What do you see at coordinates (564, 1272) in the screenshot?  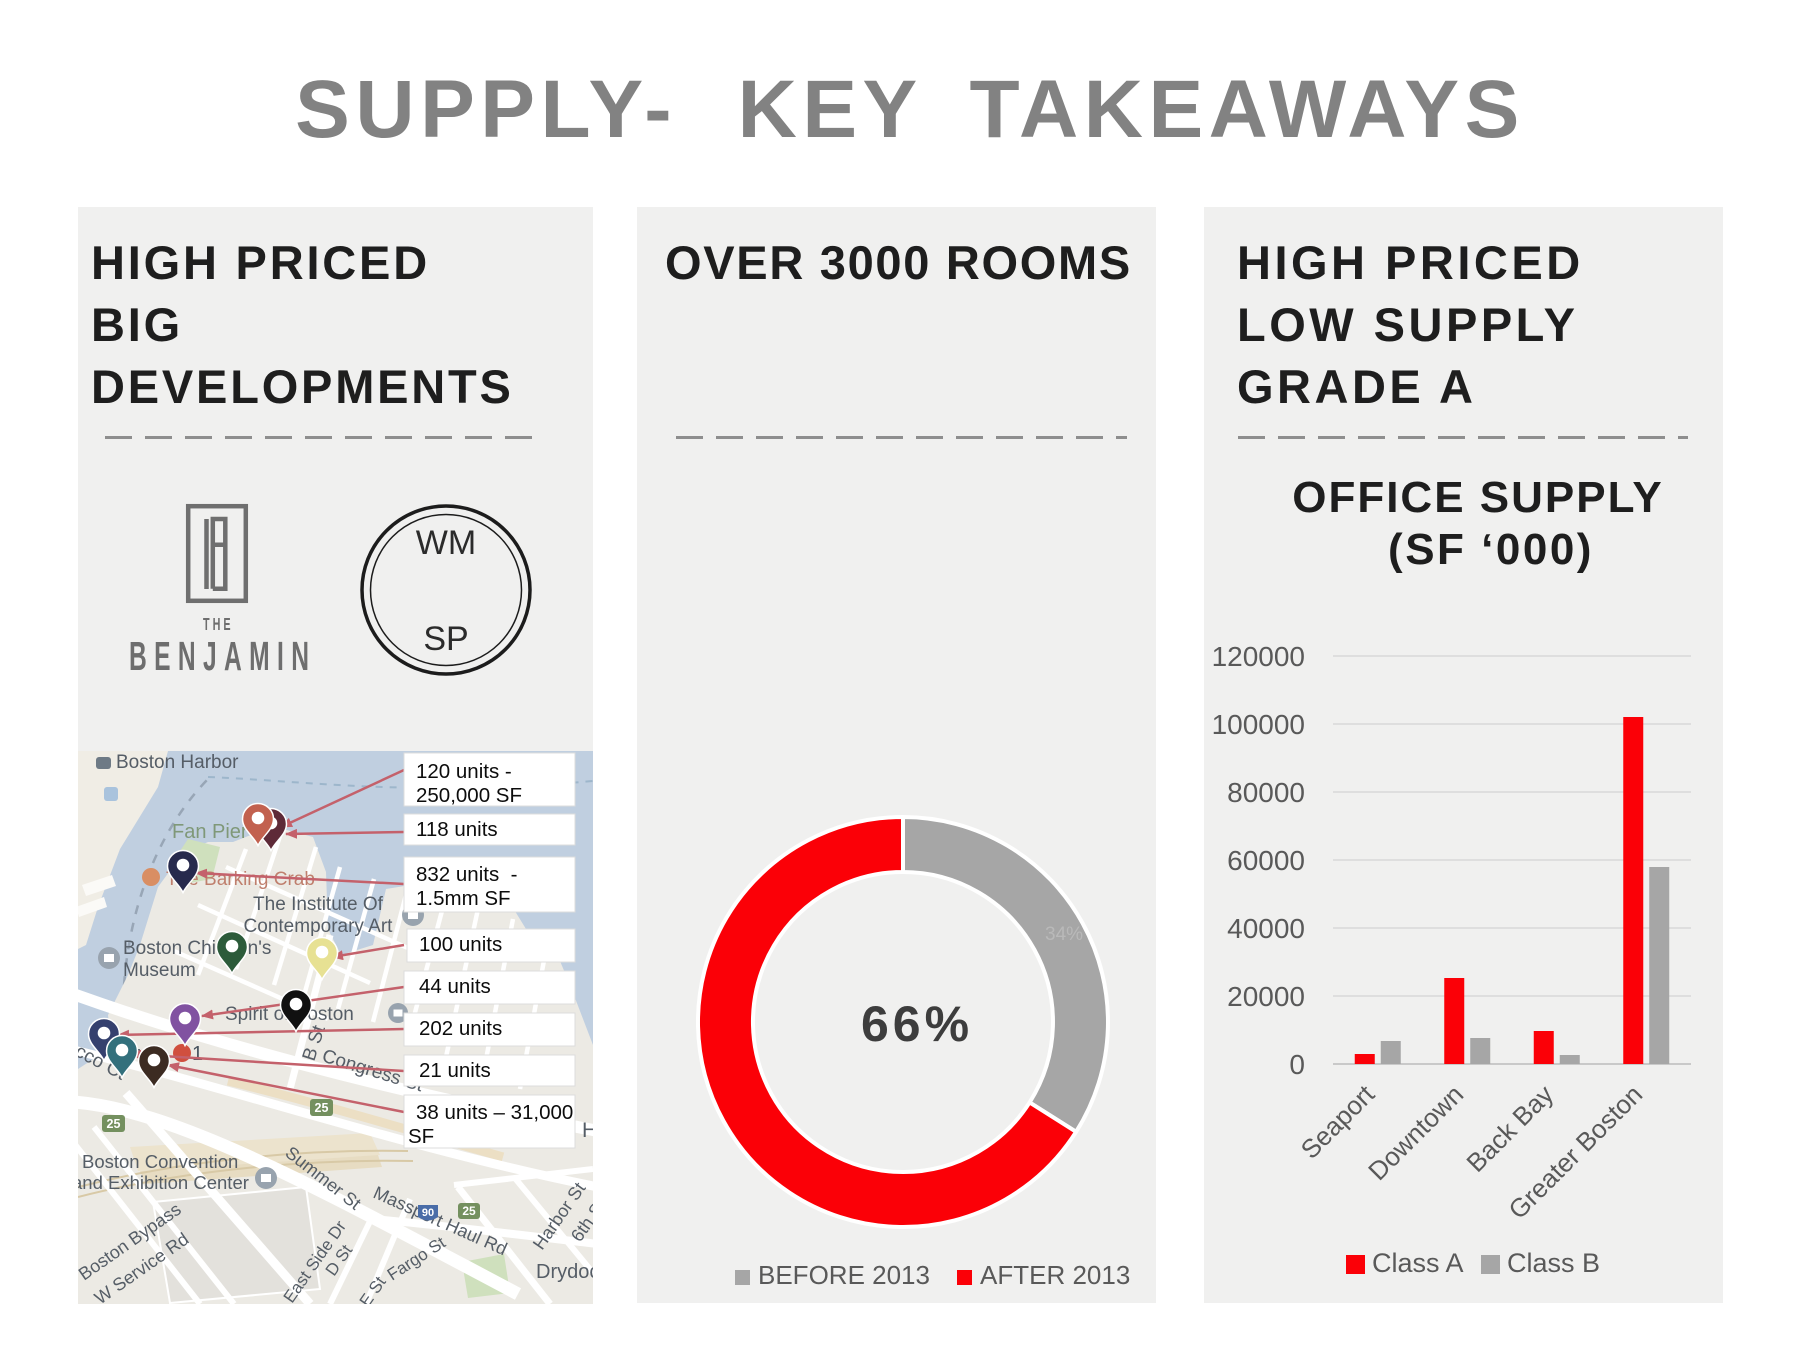 I see `svg-text: Drydock` at bounding box center [564, 1272].